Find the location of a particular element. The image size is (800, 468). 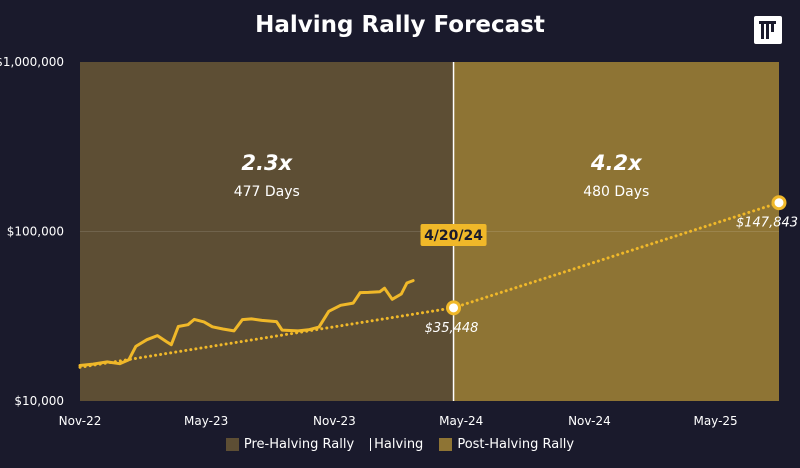

legend-swatch-post is located at coordinates (446, 444).